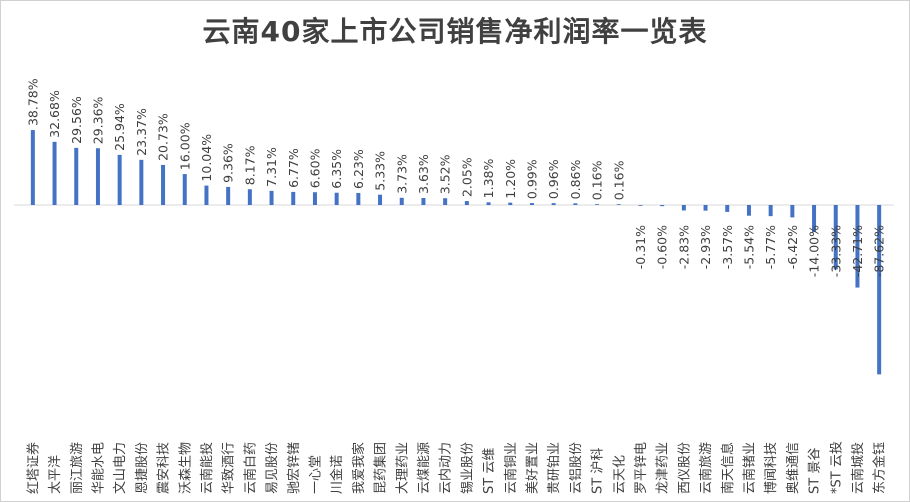  What do you see at coordinates (184, 146) in the screenshot?
I see `data-label: 16.00%` at bounding box center [184, 146].